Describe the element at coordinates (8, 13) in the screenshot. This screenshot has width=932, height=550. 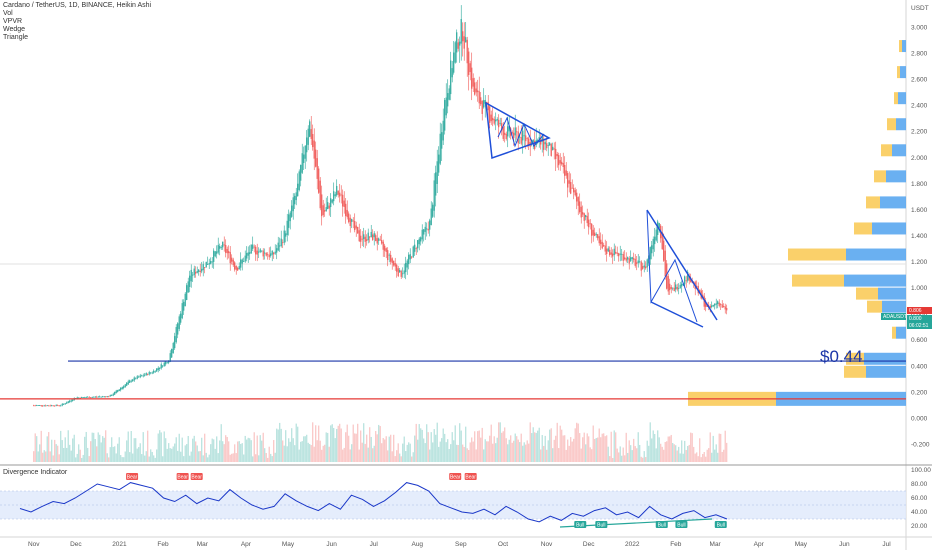
I see `study-vol: Vol` at that location.